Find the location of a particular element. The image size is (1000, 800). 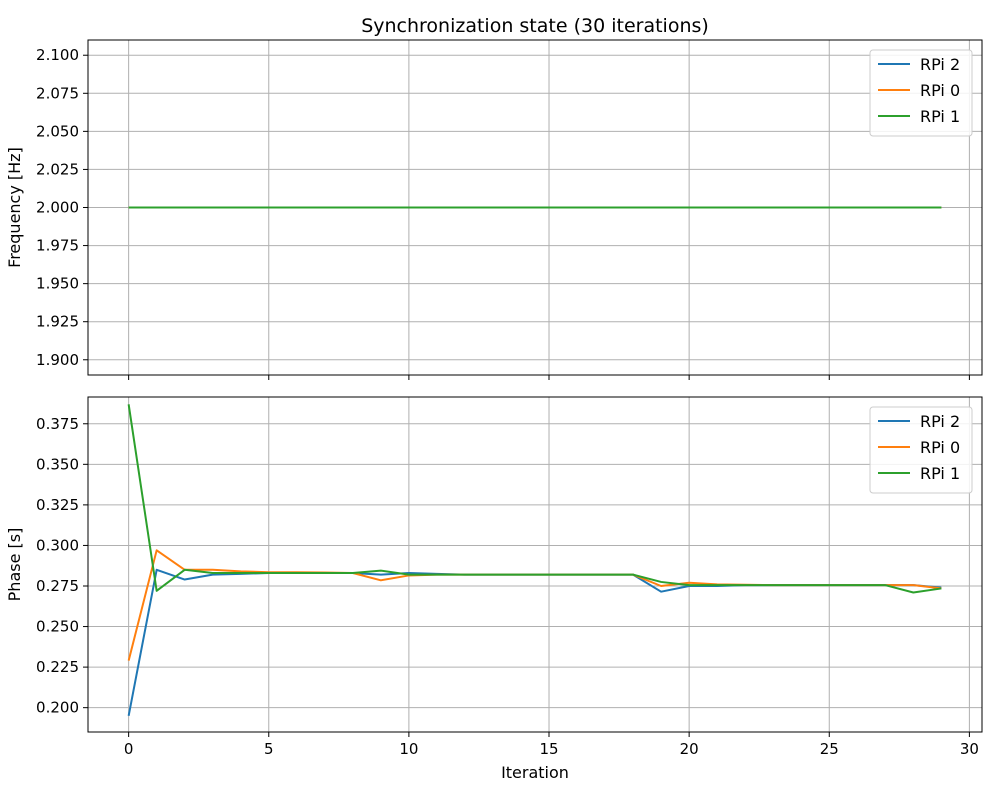

y-tick-label: 2.025 is located at coordinates (57, 169).